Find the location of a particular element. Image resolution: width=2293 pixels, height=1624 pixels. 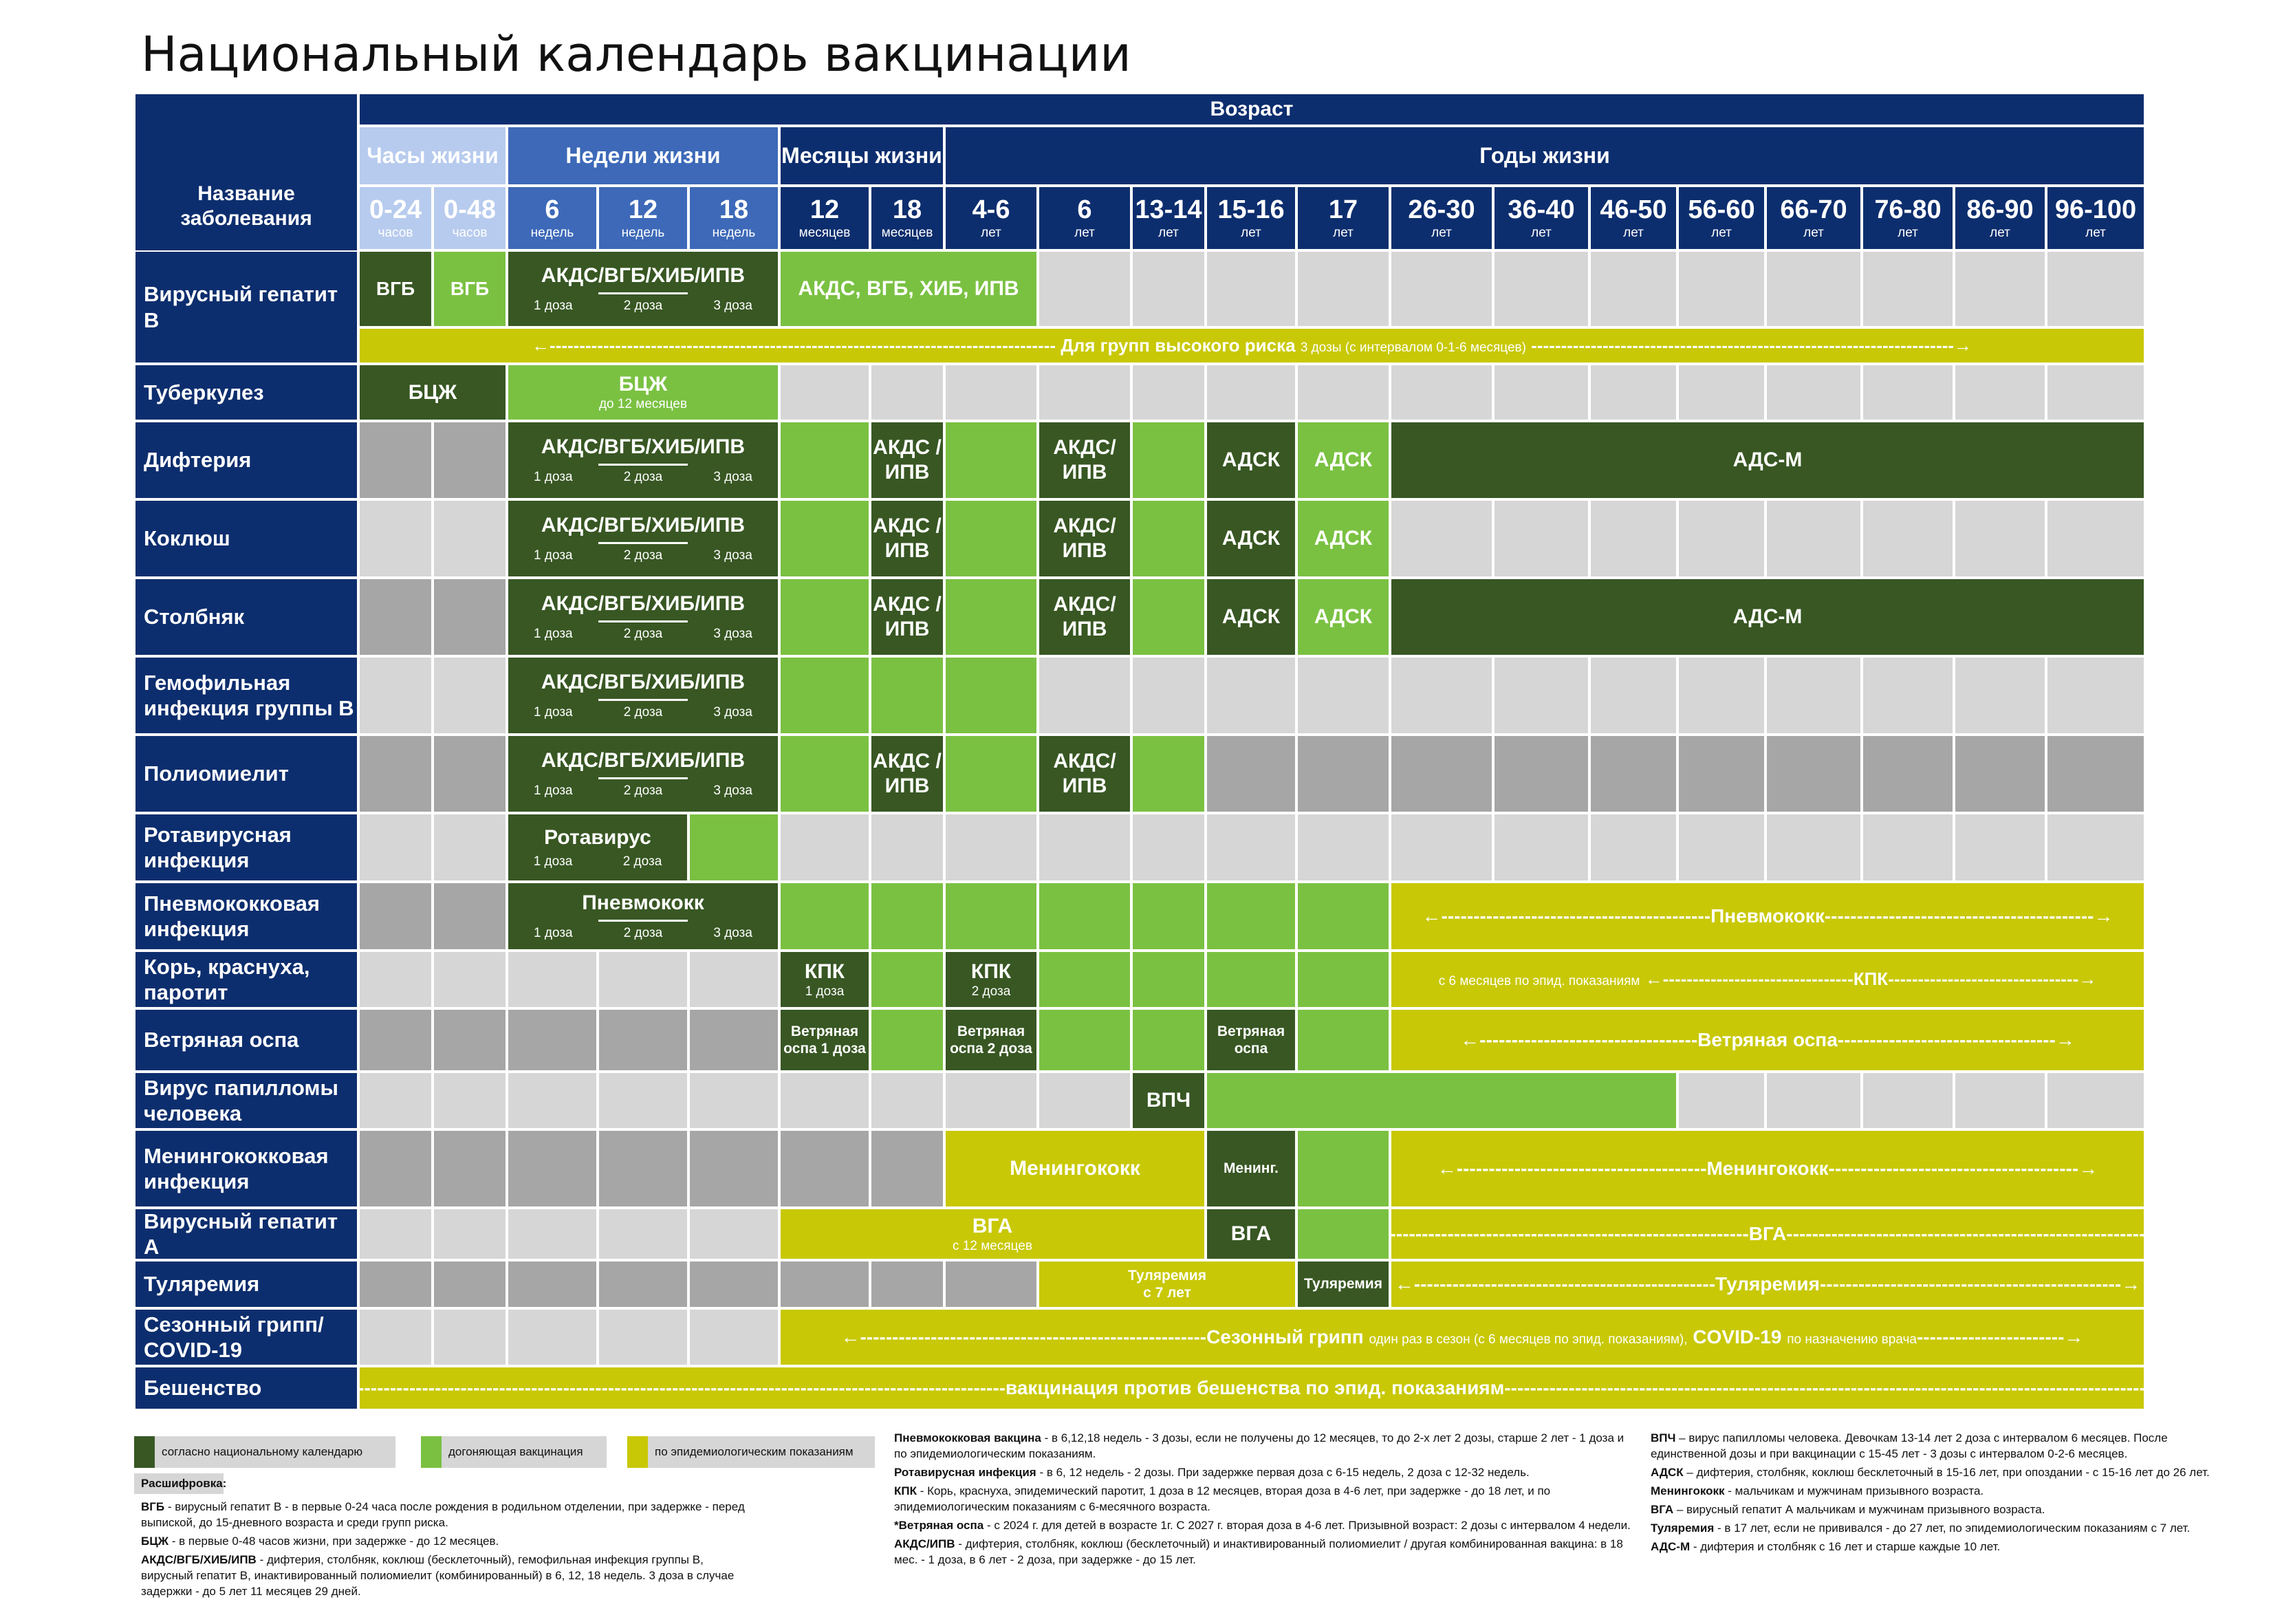

vga-epid: ВГА с 12 месяцев is located at coordinates (992, 1234).